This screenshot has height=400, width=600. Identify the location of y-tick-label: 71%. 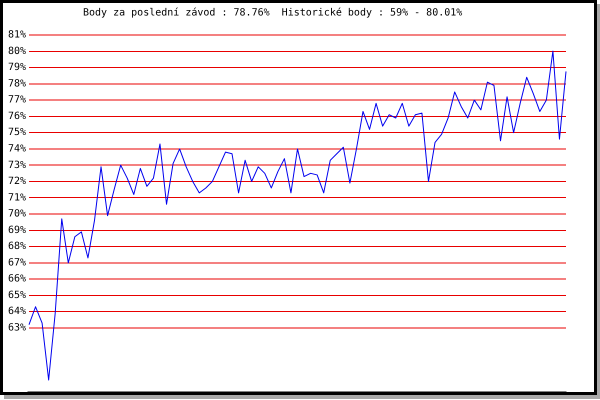
(17, 198).